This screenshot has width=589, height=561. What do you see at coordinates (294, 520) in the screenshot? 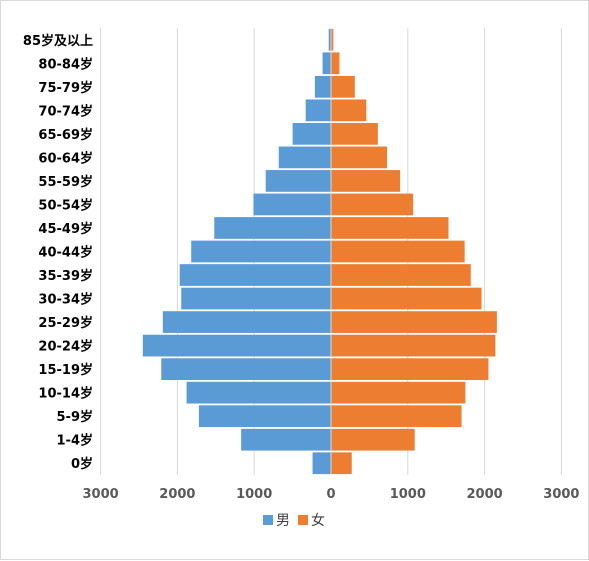
I see `legend: 男 女` at bounding box center [294, 520].